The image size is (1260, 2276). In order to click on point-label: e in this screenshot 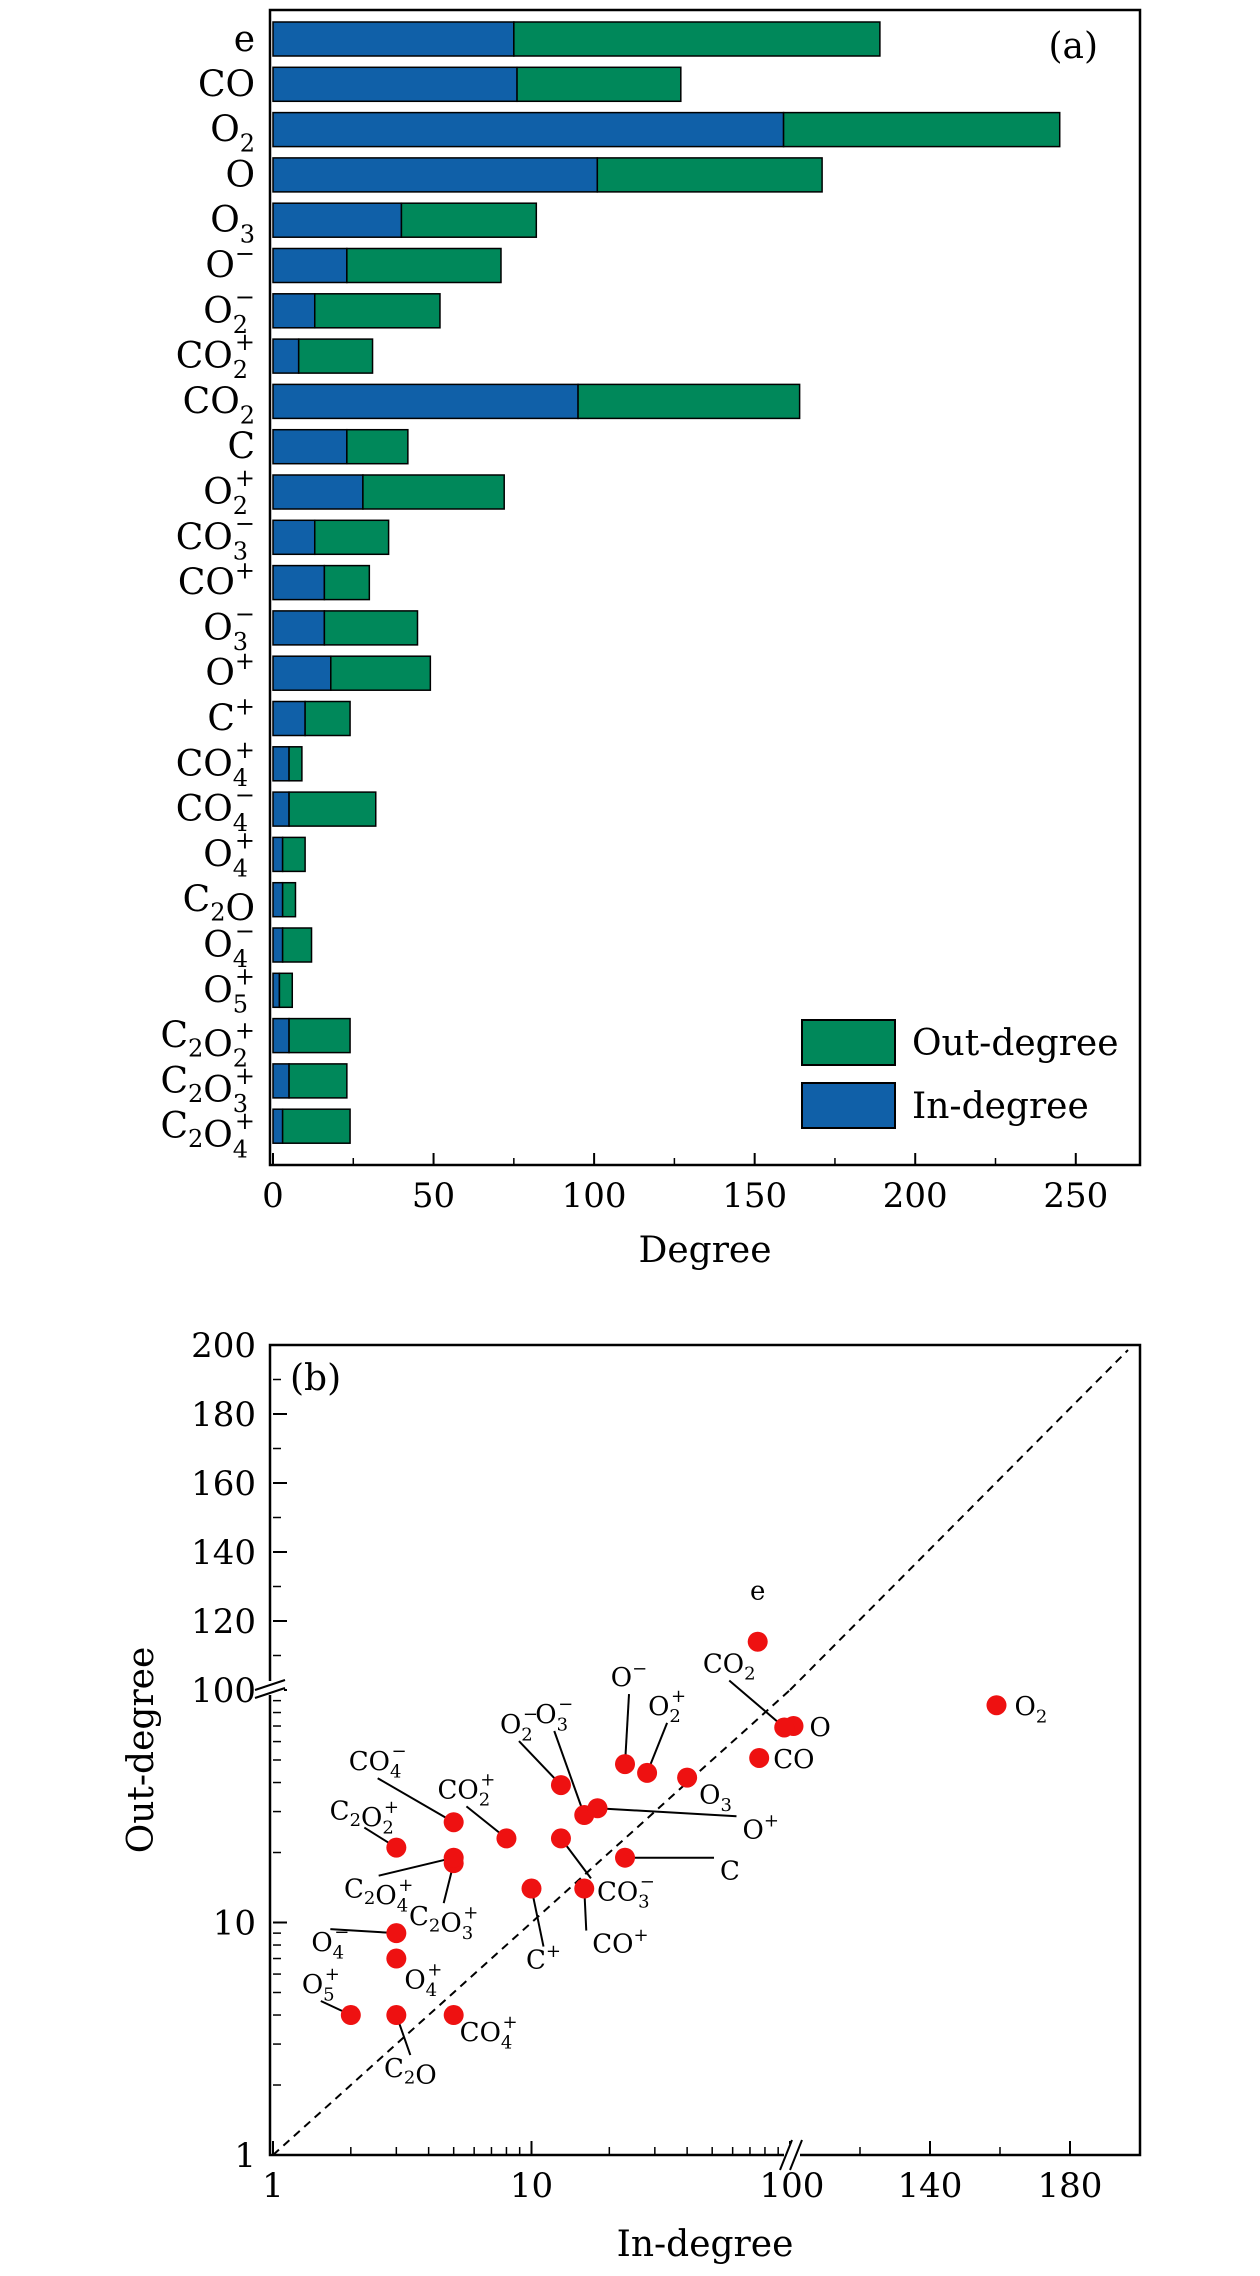, I will do `click(757, 1592)`.